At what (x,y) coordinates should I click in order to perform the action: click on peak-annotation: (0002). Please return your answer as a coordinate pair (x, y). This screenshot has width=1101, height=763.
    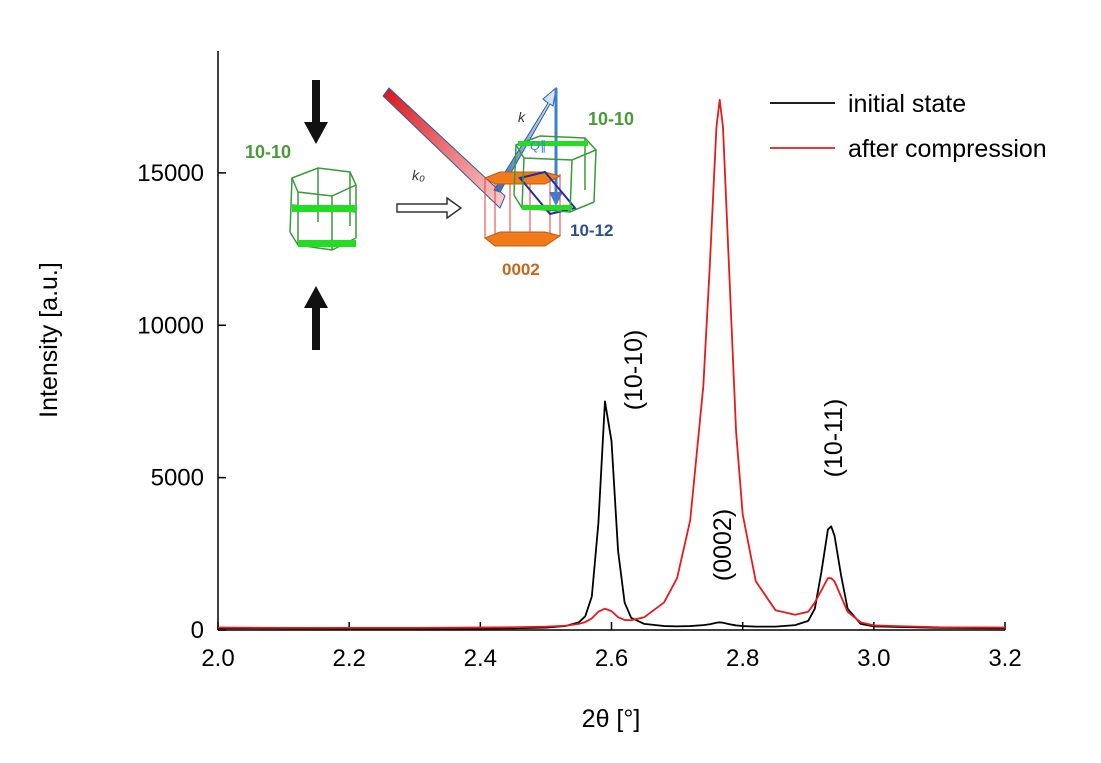
    Looking at the image, I should click on (723, 545).